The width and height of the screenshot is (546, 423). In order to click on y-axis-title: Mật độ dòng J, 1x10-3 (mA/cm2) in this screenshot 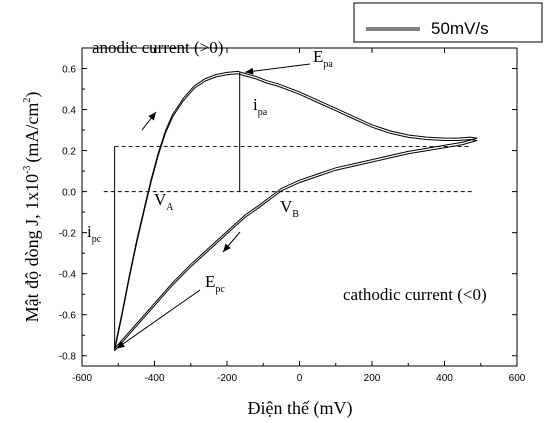, I will do `click(32, 207)`.